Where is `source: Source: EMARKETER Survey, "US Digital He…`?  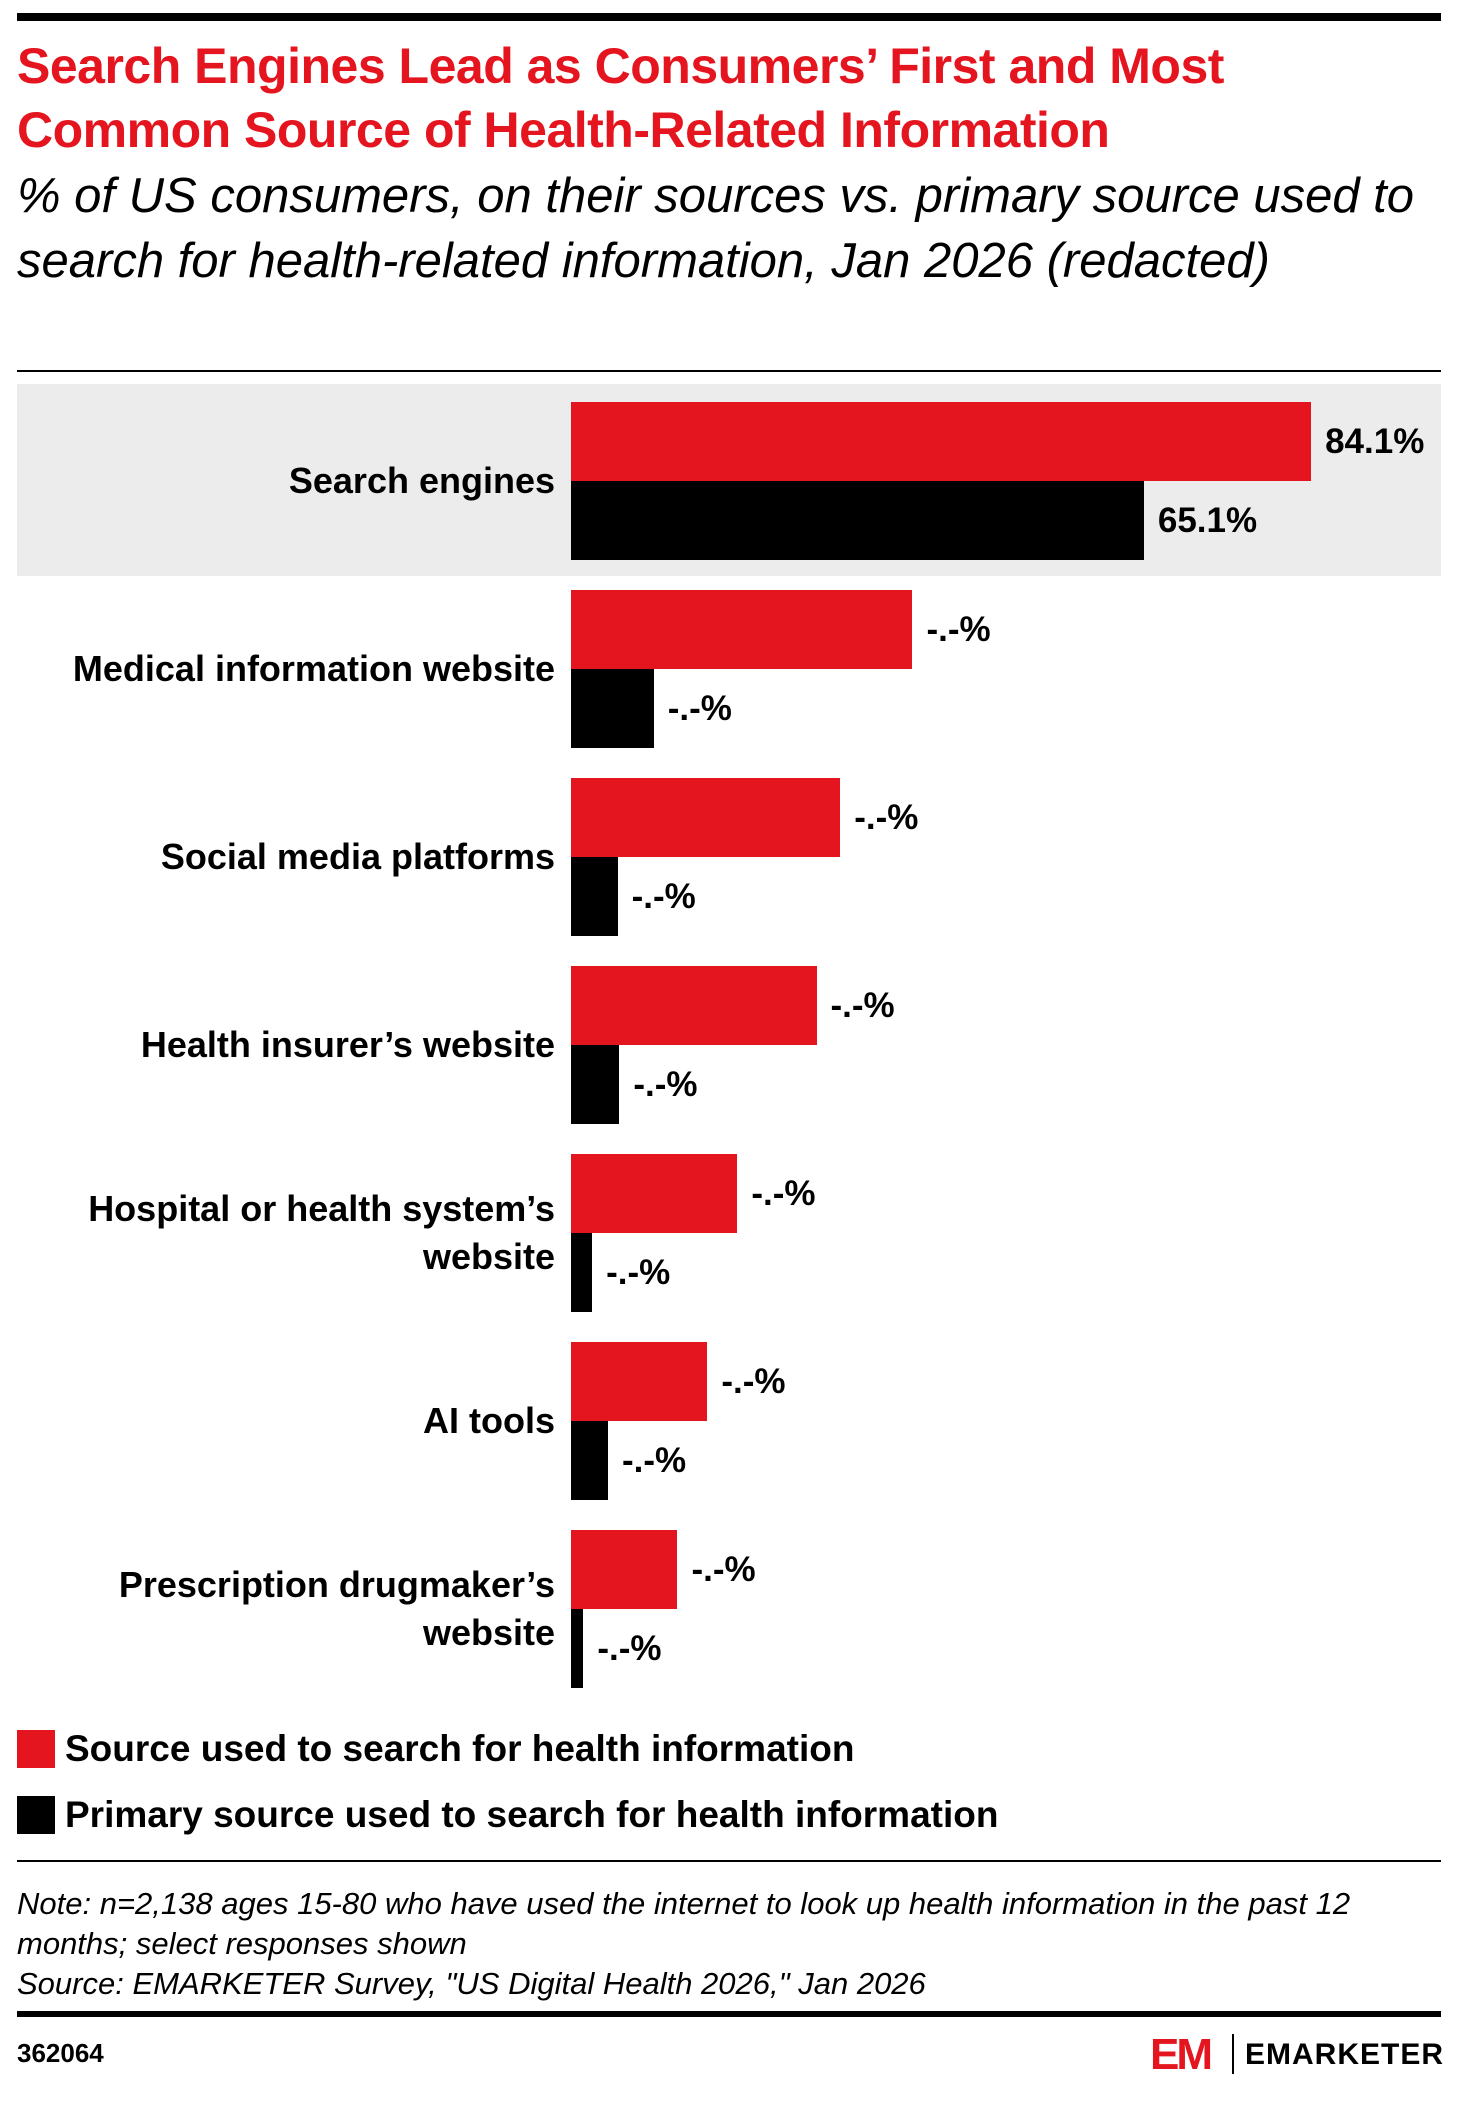
source: Source: EMARKETER Survey, "US Digital He… is located at coordinates (471, 1983).